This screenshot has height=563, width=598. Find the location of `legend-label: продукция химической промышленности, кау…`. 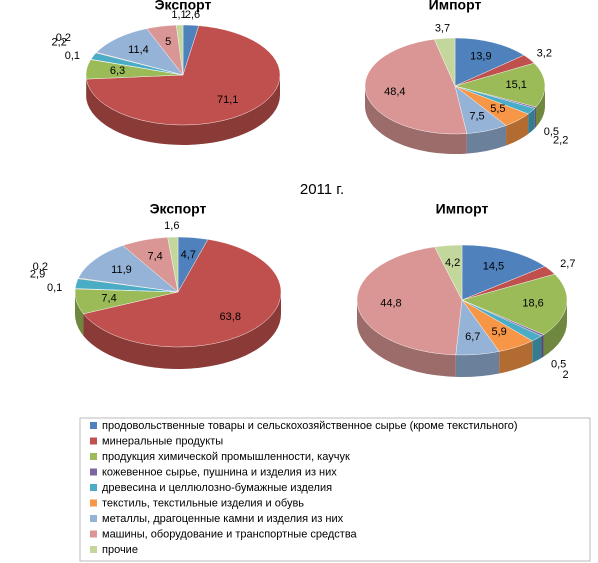

legend-label: продукция химической промышленности, кау… is located at coordinates (226, 457).